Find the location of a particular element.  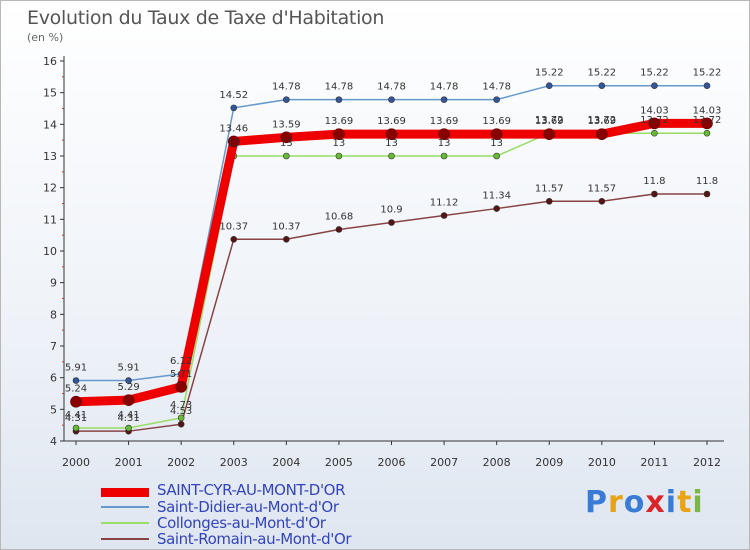

data-label-3: 11.12 is located at coordinates (444, 203).